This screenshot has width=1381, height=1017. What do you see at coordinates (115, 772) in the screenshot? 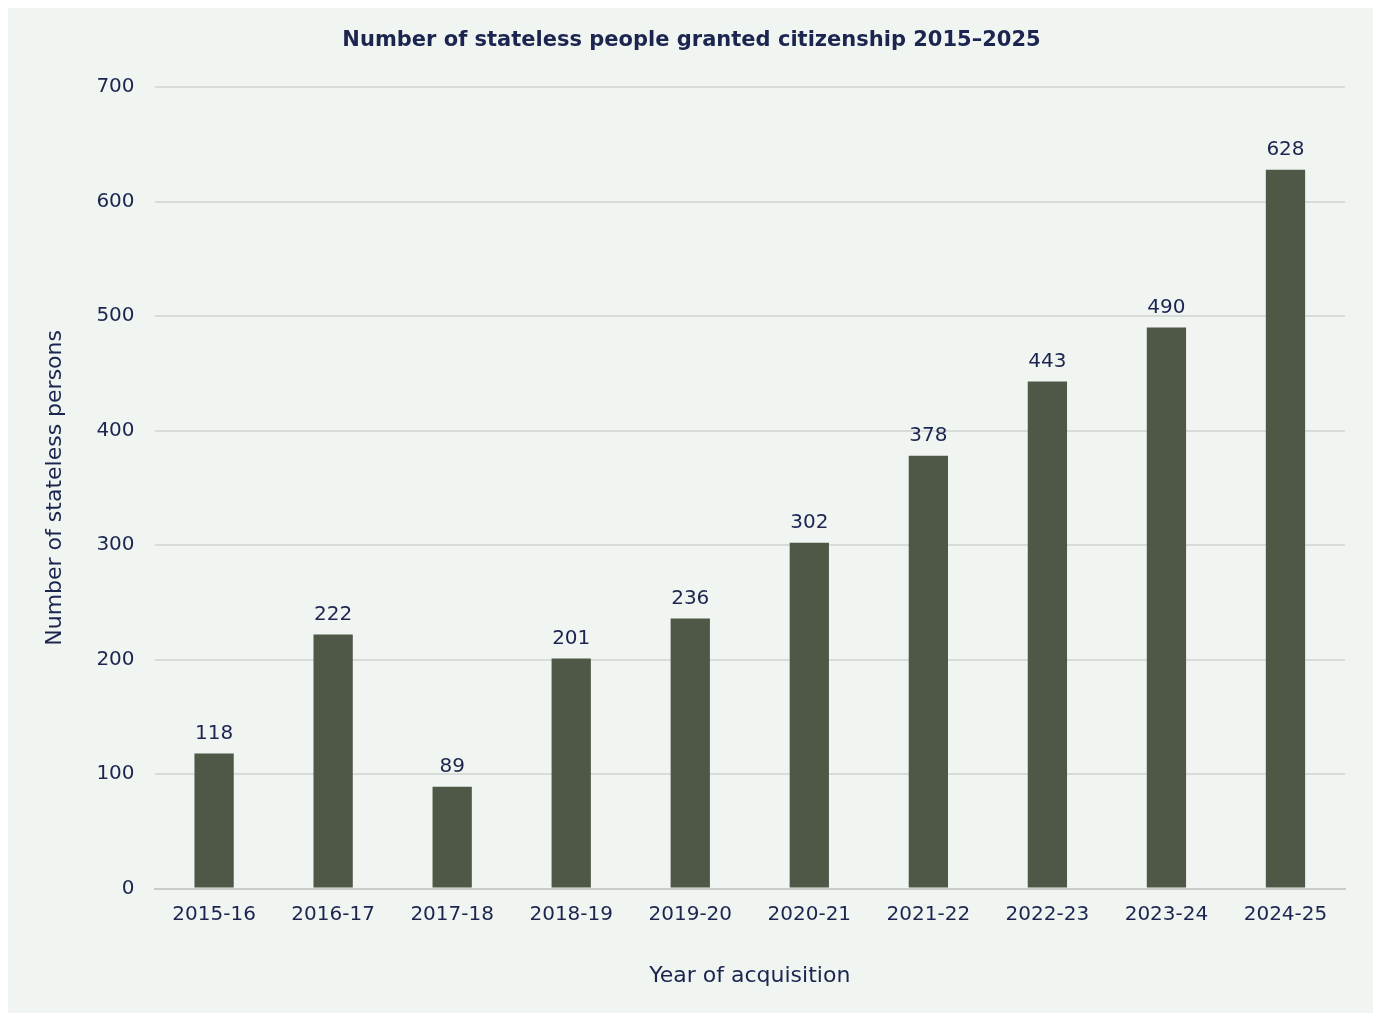
I see `y-tick-label: 100` at bounding box center [115, 772].